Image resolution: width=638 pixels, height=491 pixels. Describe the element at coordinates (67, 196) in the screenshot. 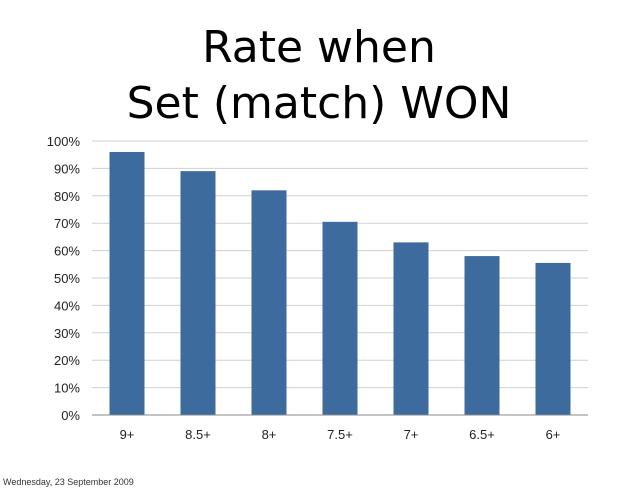

I see `y-tick-label: 80%` at that location.